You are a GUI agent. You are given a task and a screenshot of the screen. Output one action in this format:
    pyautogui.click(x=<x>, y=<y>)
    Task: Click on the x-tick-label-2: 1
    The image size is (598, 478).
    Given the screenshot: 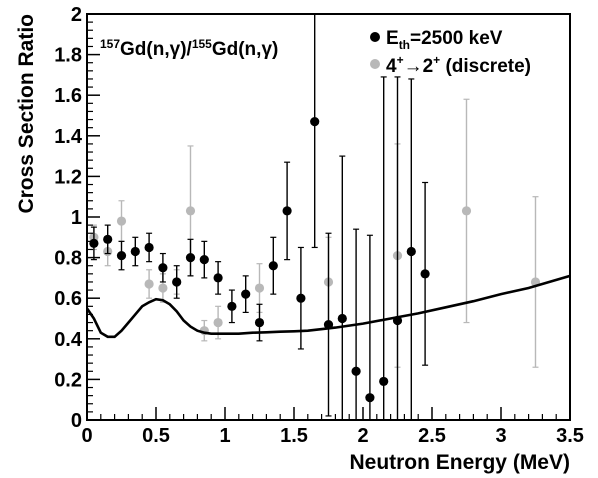 What is the action you would take?
    pyautogui.click(x=224, y=436)
    